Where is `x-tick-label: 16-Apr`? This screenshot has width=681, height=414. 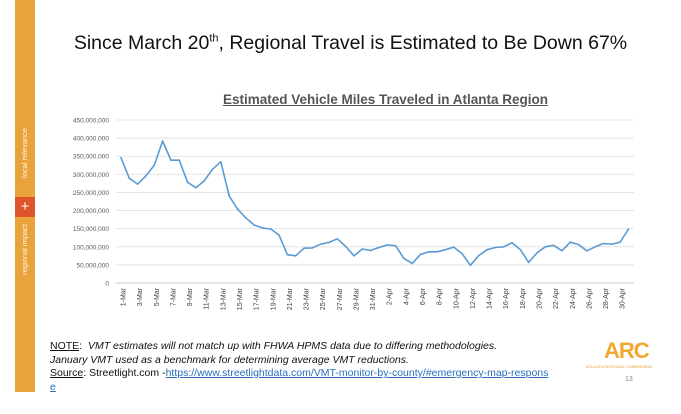
x-tick-label: 16-Apr is located at coordinates (506, 298).